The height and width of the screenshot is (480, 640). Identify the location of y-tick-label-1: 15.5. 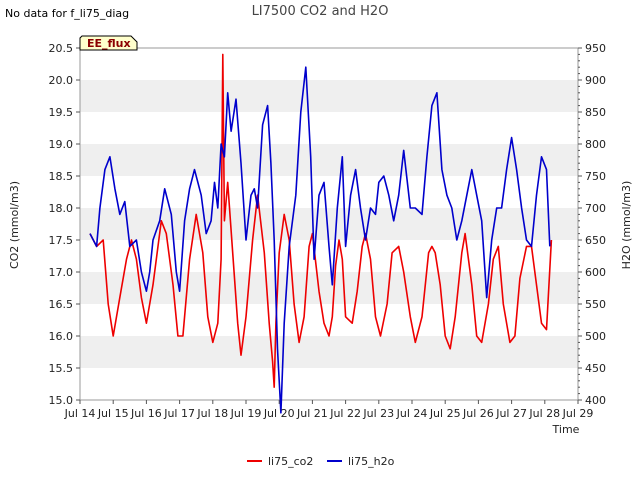
(61, 368).